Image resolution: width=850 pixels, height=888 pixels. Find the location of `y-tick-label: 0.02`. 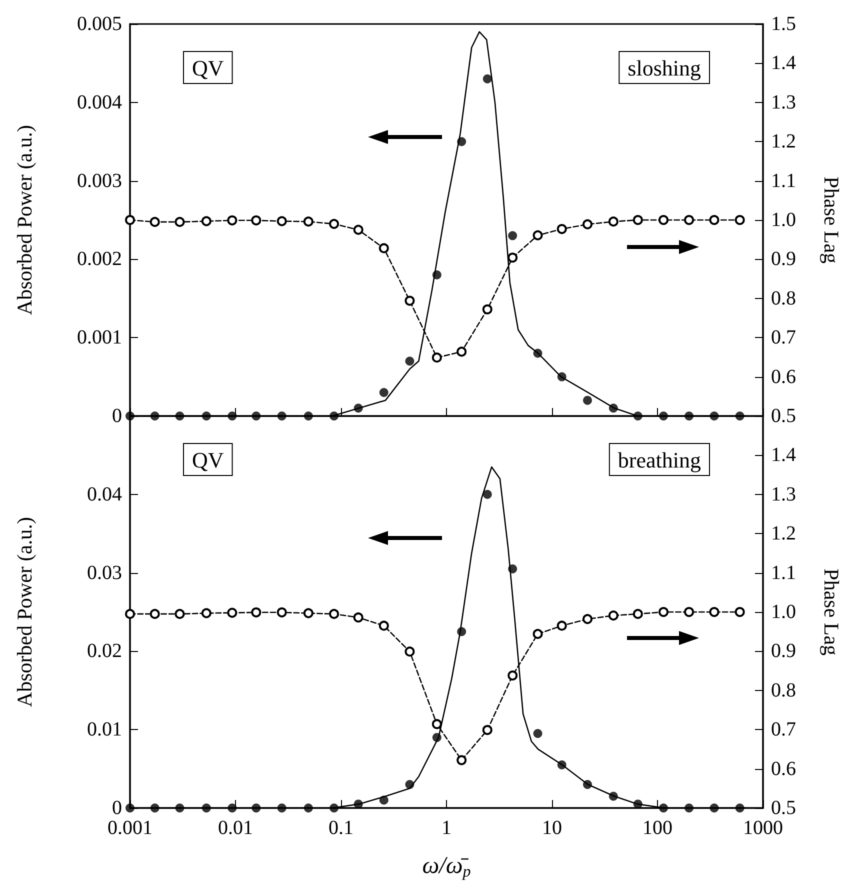

y-tick-label: 0.02 is located at coordinates (104, 651).